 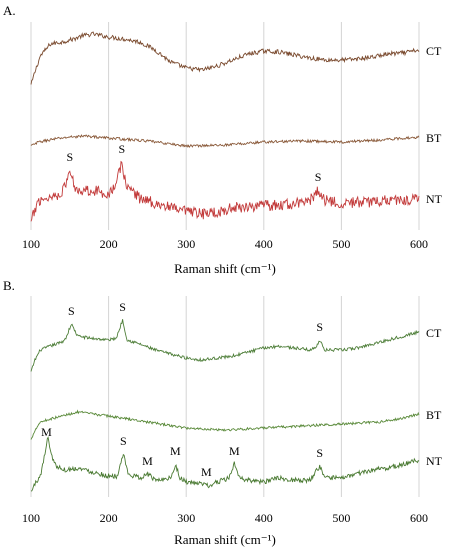 What do you see at coordinates (225, 539) in the screenshot?
I see `panel-b-x-axis-label: Raman shift (cm⁻¹)` at bounding box center [225, 539].